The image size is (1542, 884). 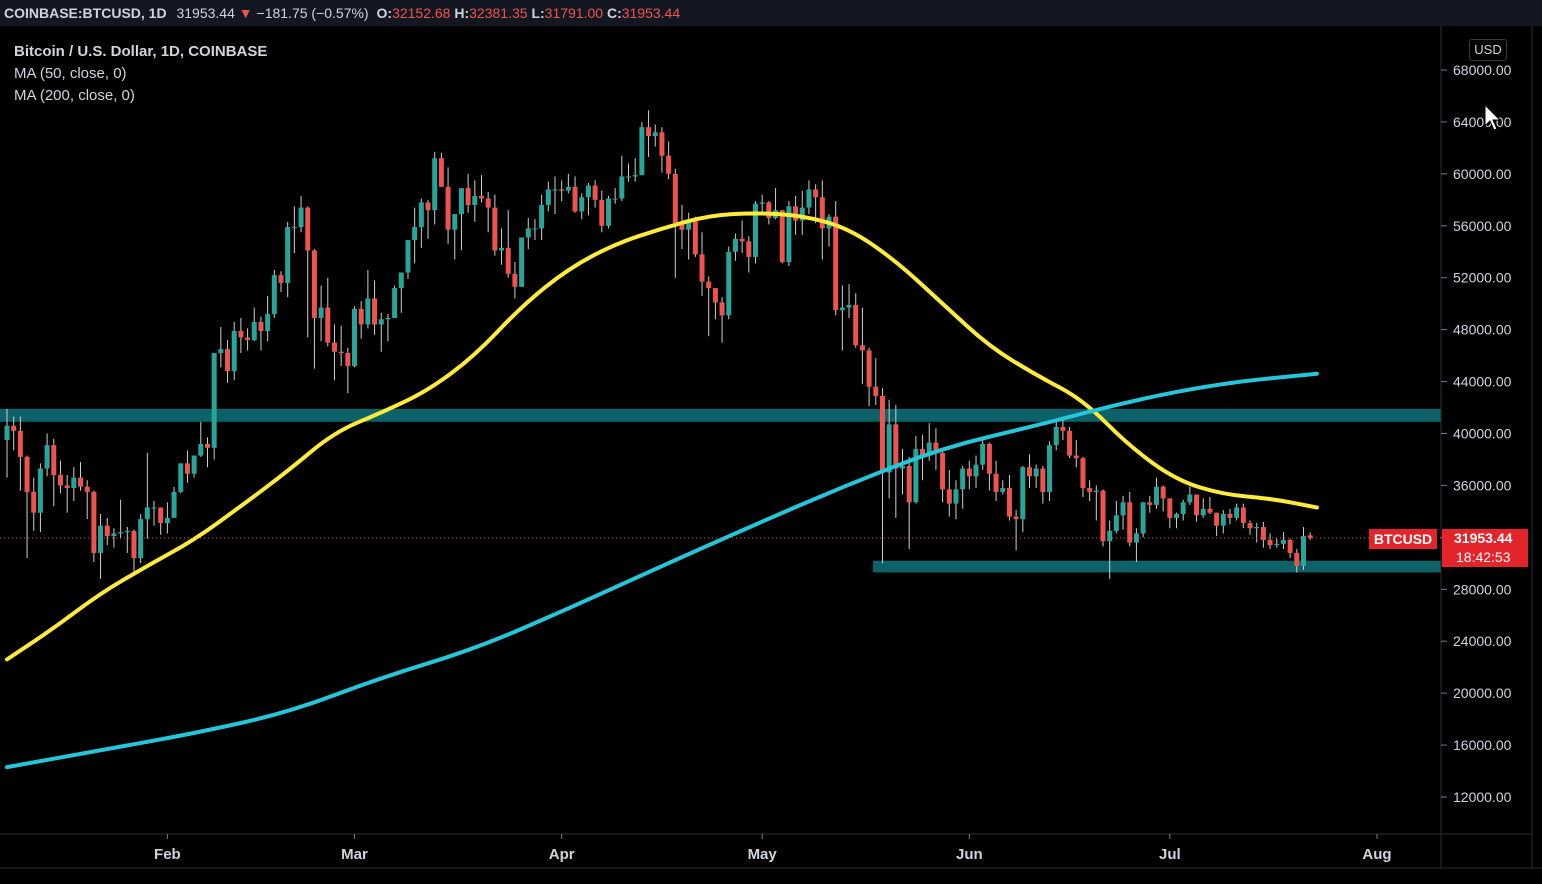 I want to click on time-tick-label: Apr, so click(x=562, y=854).